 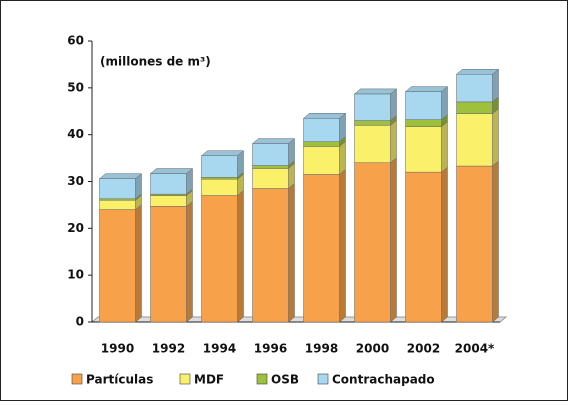 I want to click on x-tick-label: 1998, so click(x=321, y=349).